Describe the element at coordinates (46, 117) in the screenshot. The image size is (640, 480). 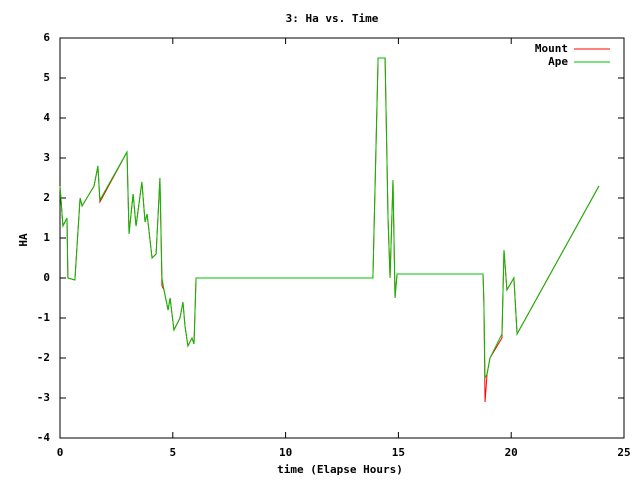
I see `y-tick-label: 4` at that location.